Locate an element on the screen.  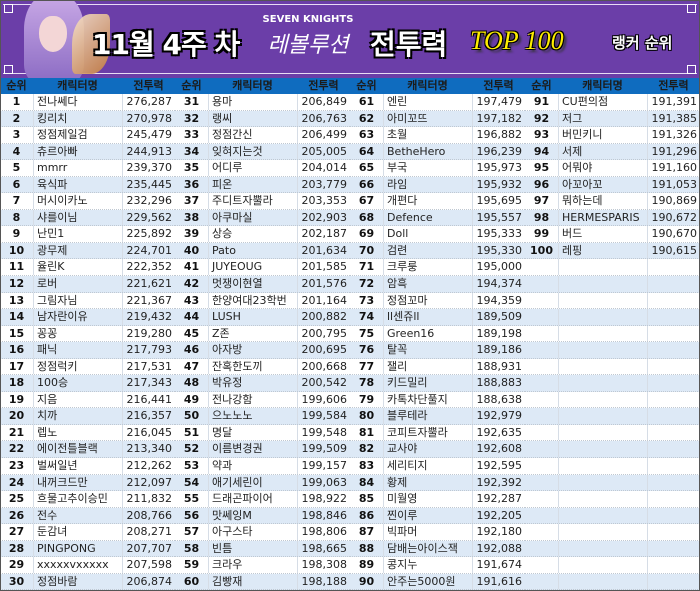
cell-name: 정점꼬마 is located at coordinates (427, 300).